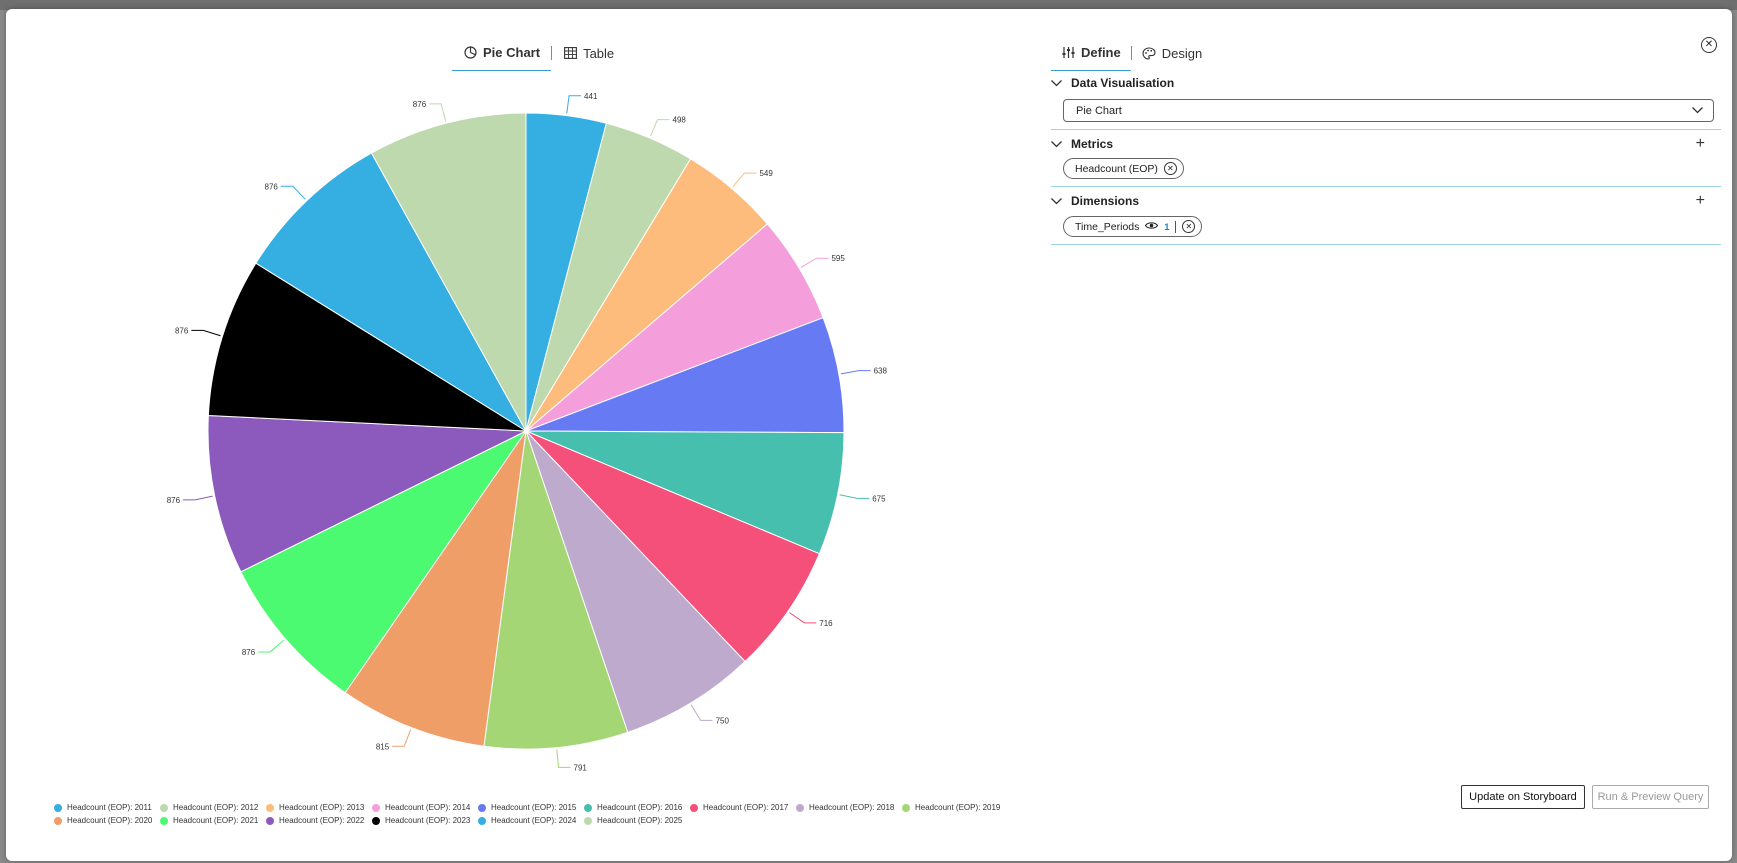  What do you see at coordinates (1116, 168) in the screenshot?
I see `metric-pill-label: Headcount (EOP)` at bounding box center [1116, 168].